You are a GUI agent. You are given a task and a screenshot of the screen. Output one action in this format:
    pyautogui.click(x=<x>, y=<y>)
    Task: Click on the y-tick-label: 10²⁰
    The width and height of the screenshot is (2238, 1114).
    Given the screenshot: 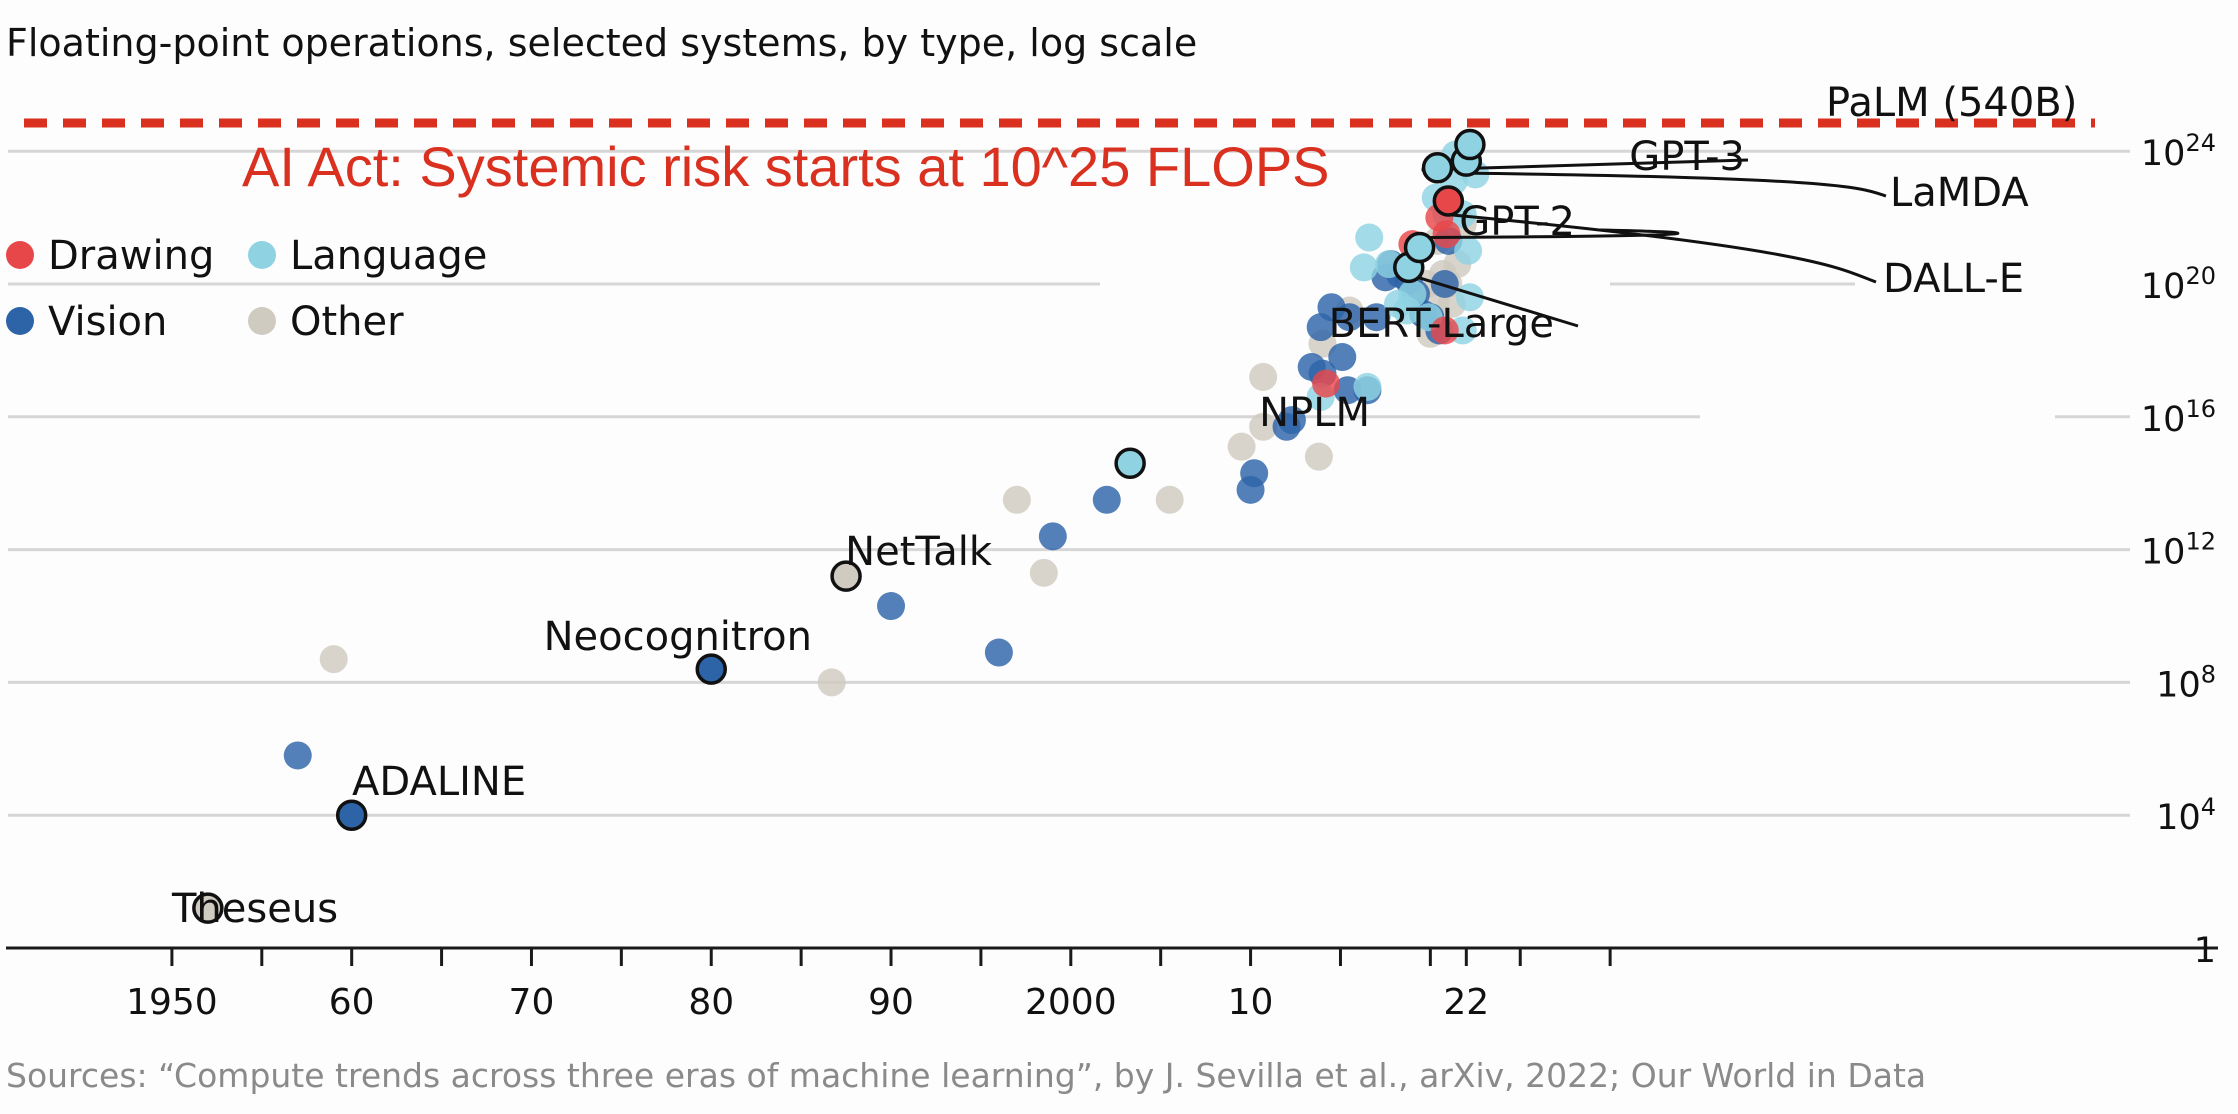 What is the action you would take?
    pyautogui.click(x=2178, y=284)
    